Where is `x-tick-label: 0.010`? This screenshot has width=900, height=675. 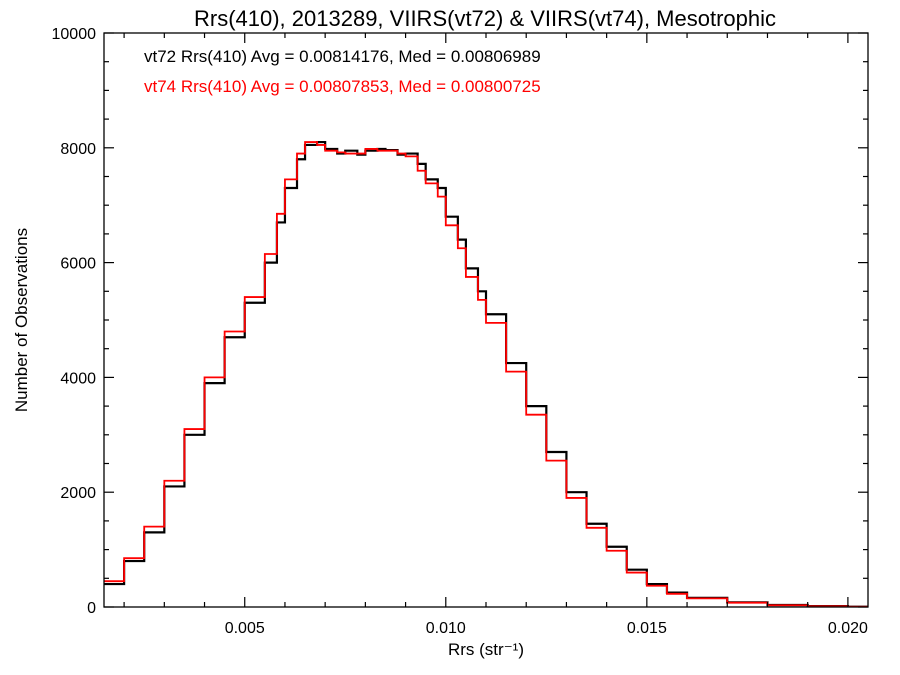 x-tick-label: 0.010 is located at coordinates (446, 628).